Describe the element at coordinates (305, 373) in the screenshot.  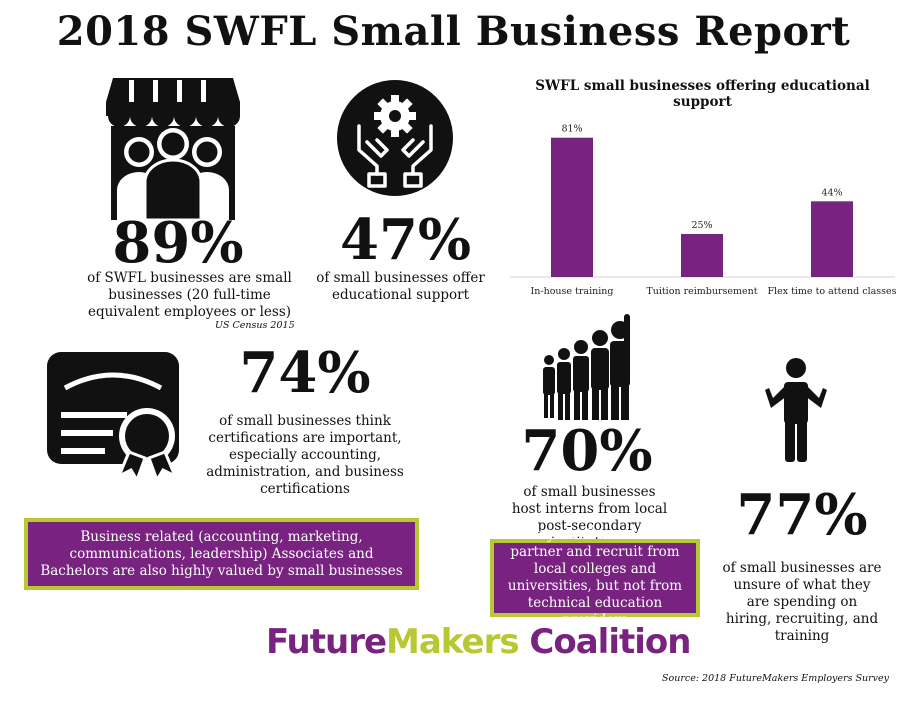
I see `stat-74-value: 74%` at that location.